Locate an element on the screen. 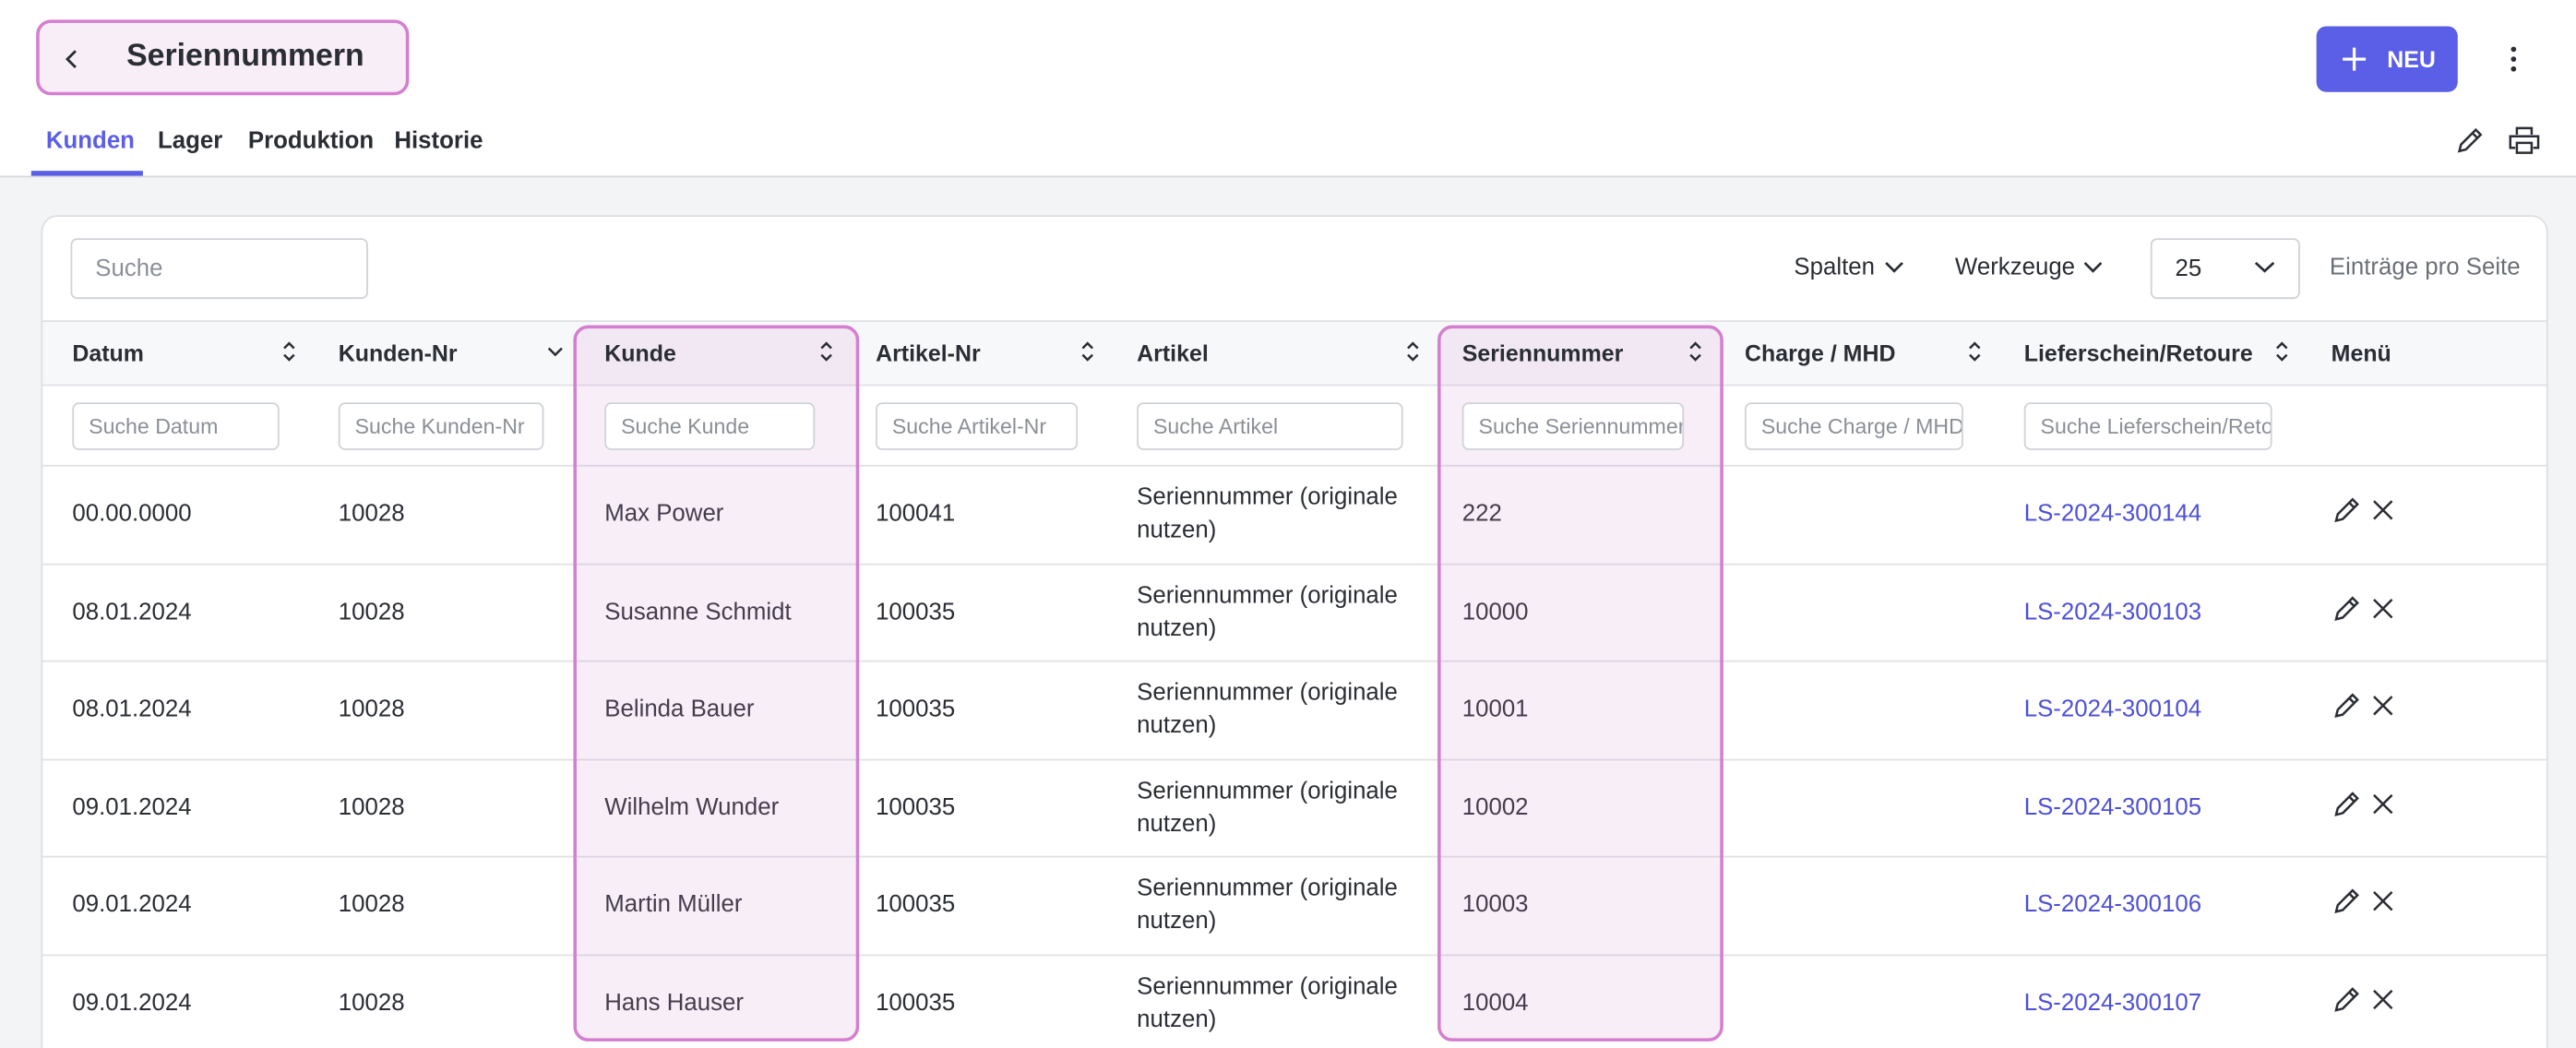 The width and height of the screenshot is (2576, 1048). tools-menu: Werkzeuge is located at coordinates (2015, 267).